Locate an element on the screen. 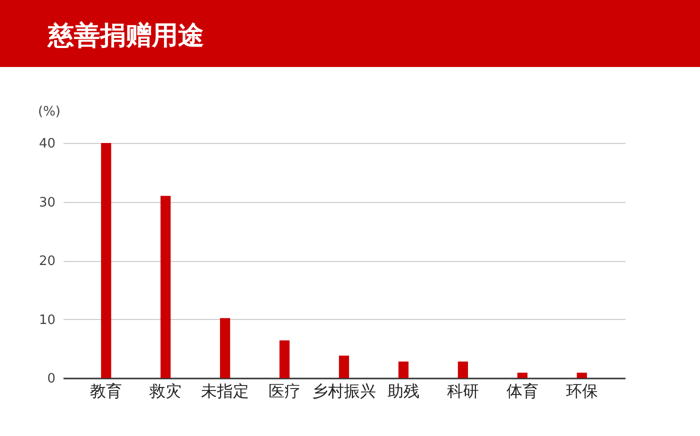  y-tick-label: 10 is located at coordinates (47, 320).